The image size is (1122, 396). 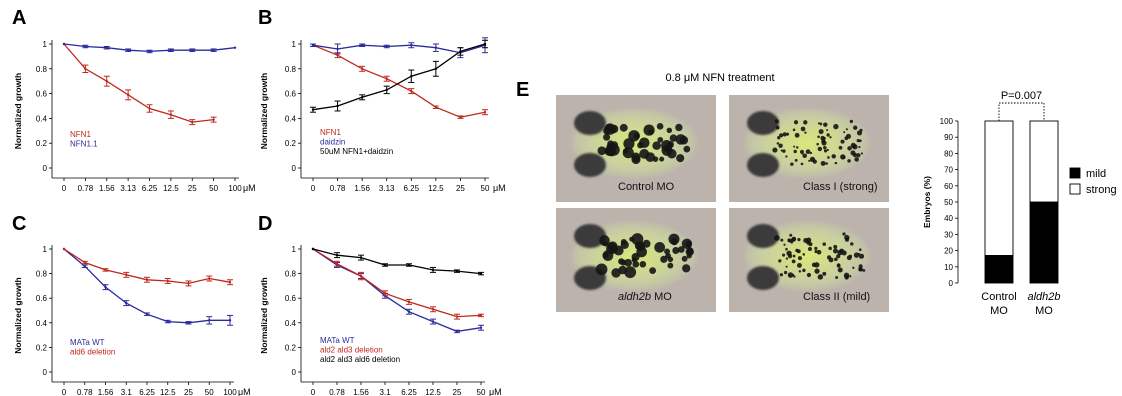 What do you see at coordinates (999, 188) in the screenshot?
I see `bar-segment-strong` at bounding box center [999, 188].